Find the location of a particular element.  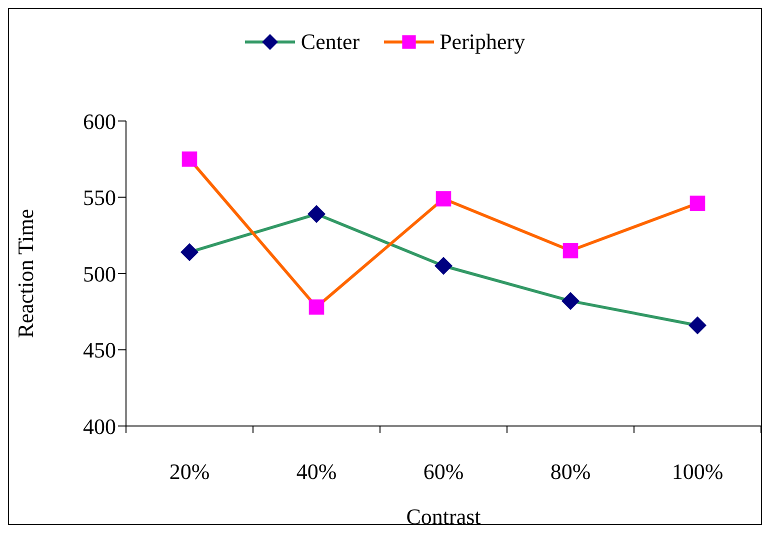

legend-label: Center is located at coordinates (330, 42).